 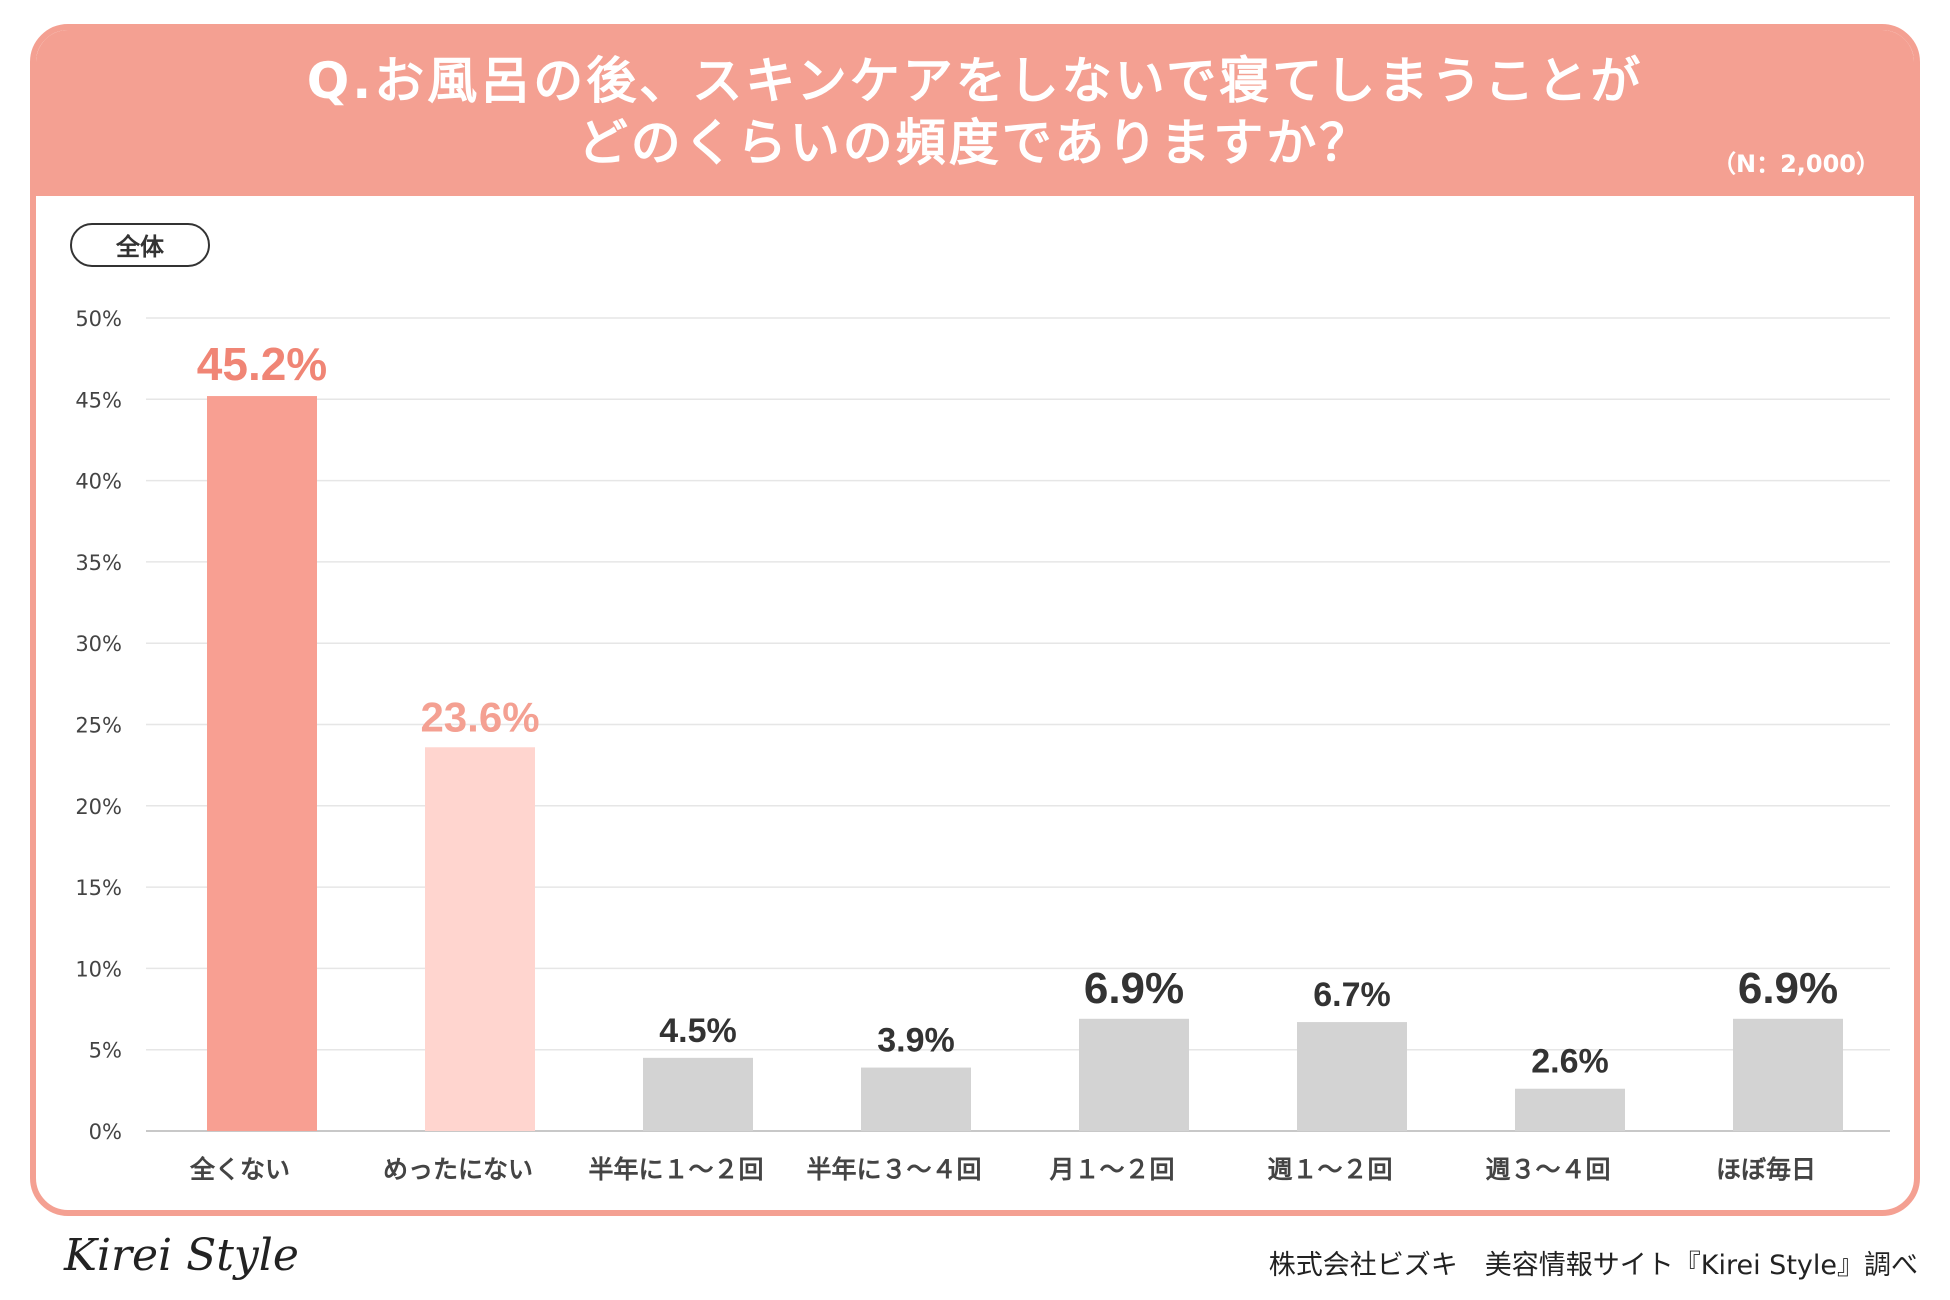 I want to click on category-label: めったにない, so click(x=458, y=1169).